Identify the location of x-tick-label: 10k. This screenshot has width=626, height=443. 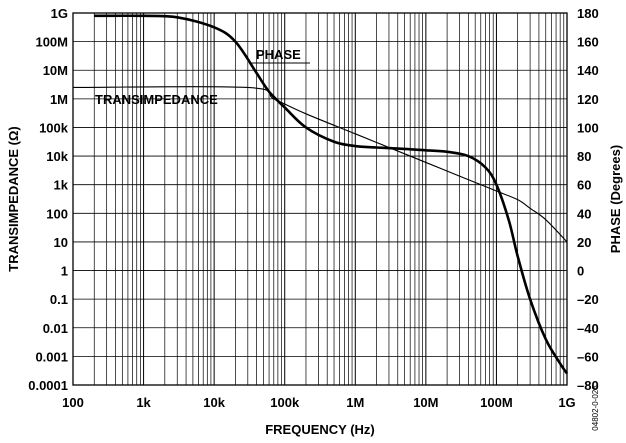
(214, 402).